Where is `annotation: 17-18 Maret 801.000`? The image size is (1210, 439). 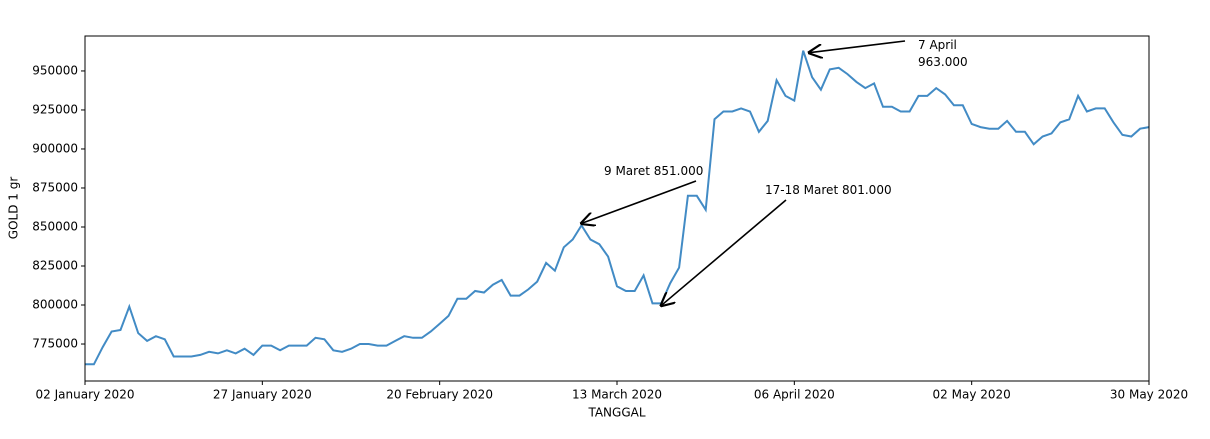 annotation: 17-18 Maret 801.000 is located at coordinates (828, 190).